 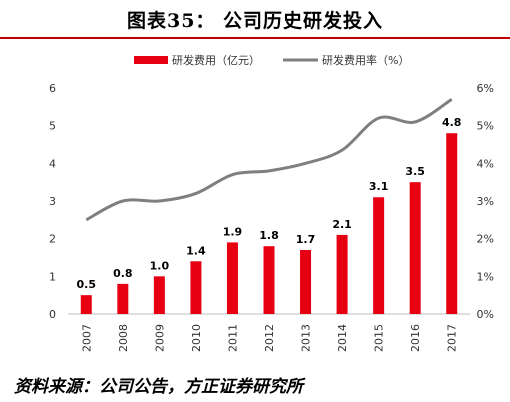 I want to click on x-tick-label: 2016, so click(x=415, y=338).